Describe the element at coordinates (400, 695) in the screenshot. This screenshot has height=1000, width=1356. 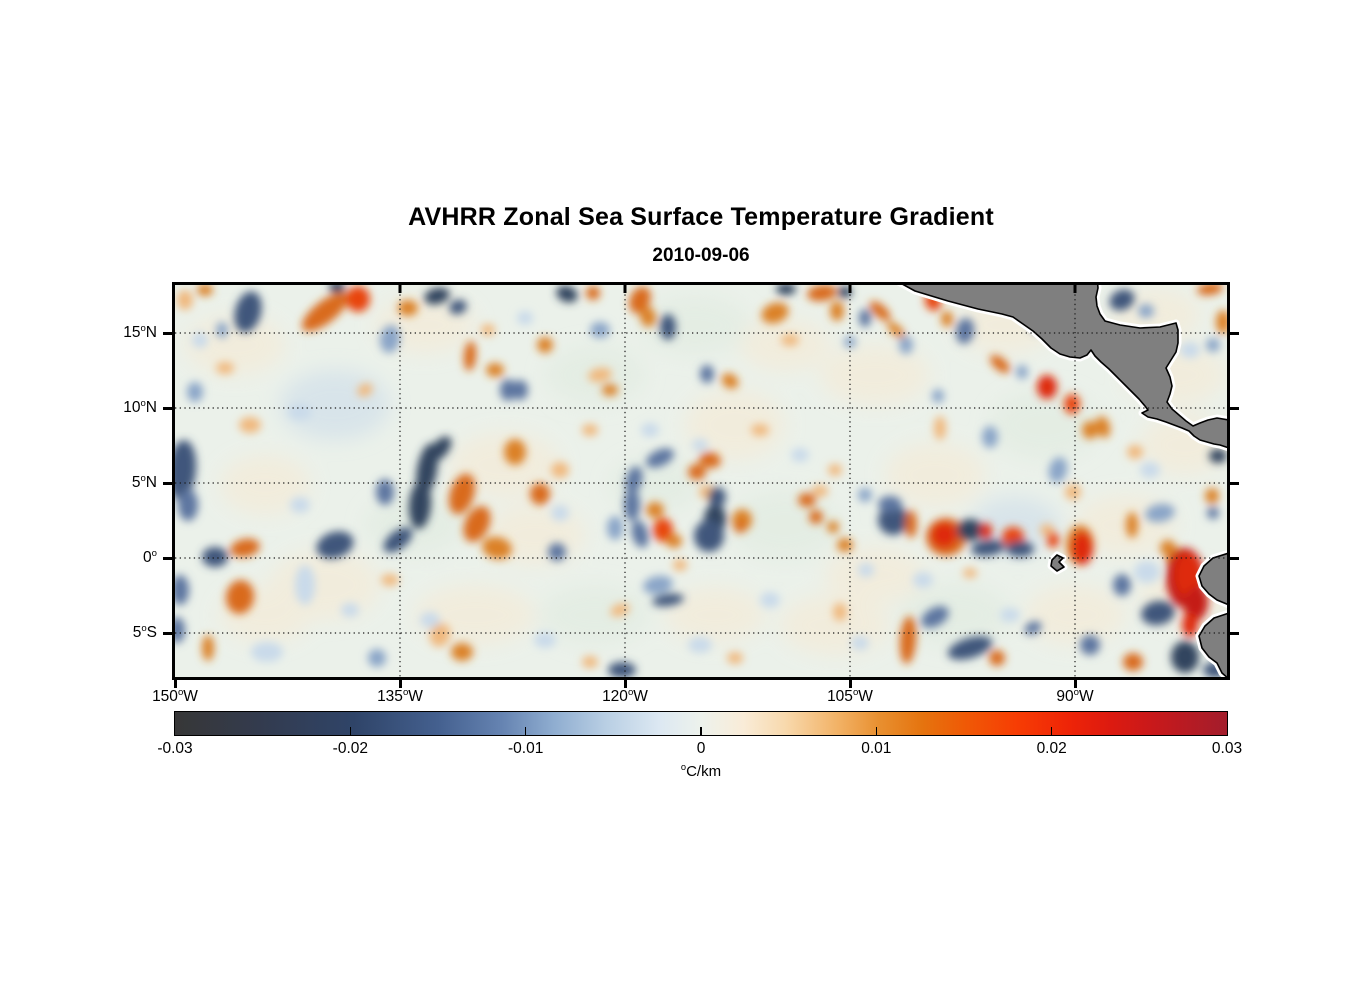
I see `x-axis-label: 135oW` at that location.